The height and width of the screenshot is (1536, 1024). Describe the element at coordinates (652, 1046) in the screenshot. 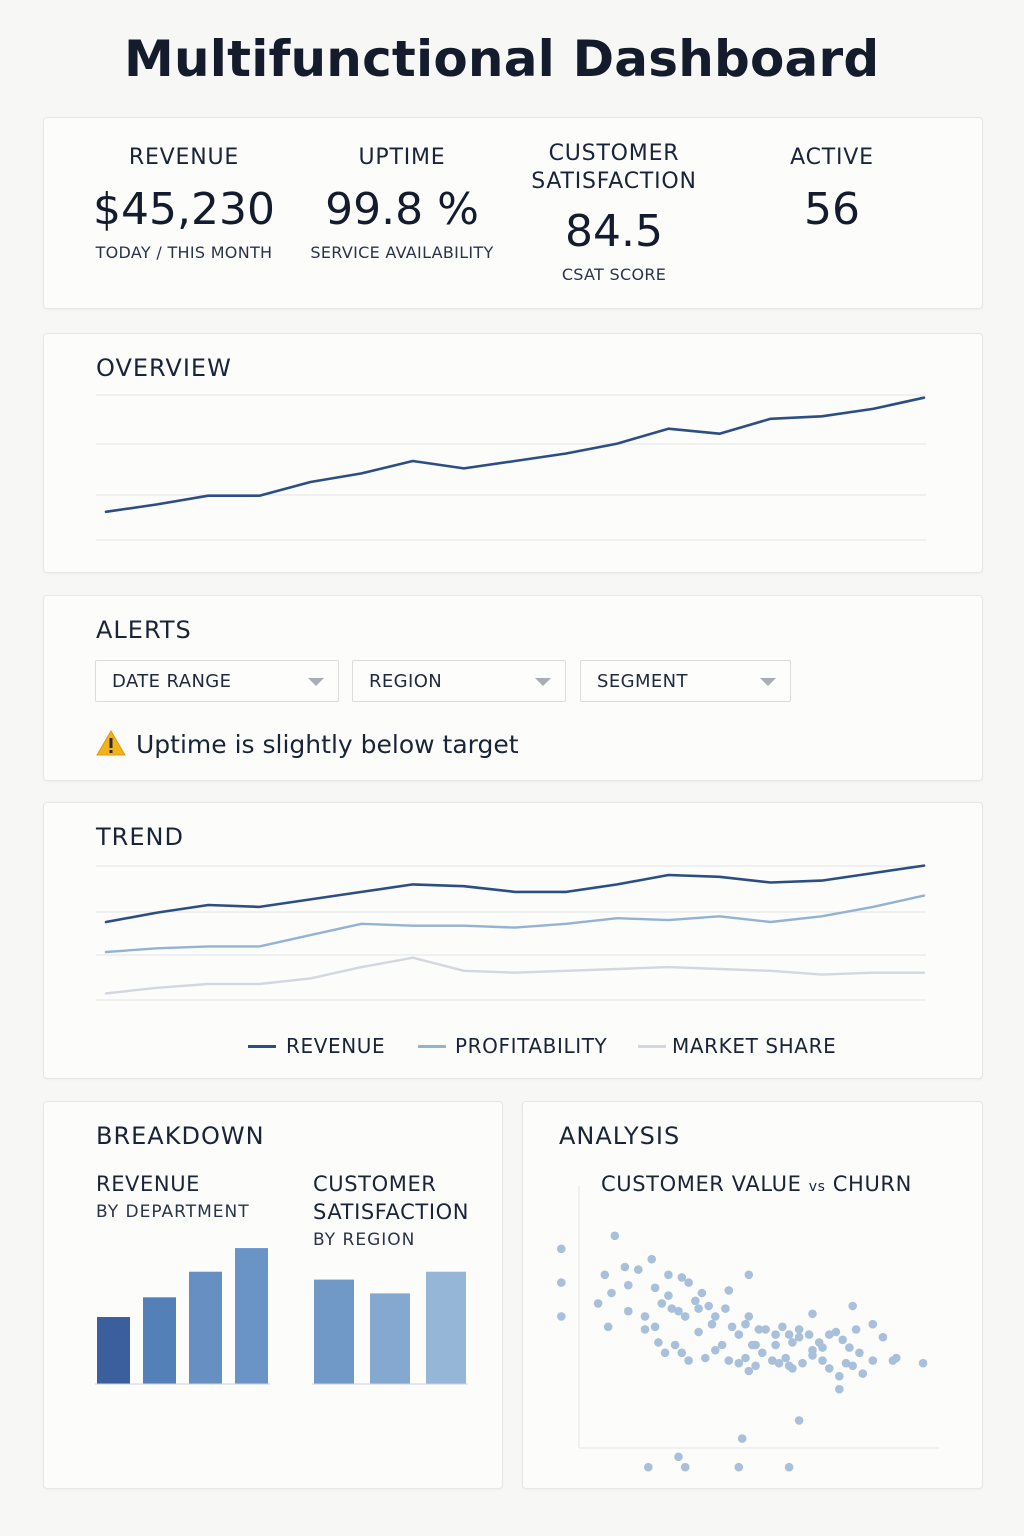

I see `legend-swatch` at that location.